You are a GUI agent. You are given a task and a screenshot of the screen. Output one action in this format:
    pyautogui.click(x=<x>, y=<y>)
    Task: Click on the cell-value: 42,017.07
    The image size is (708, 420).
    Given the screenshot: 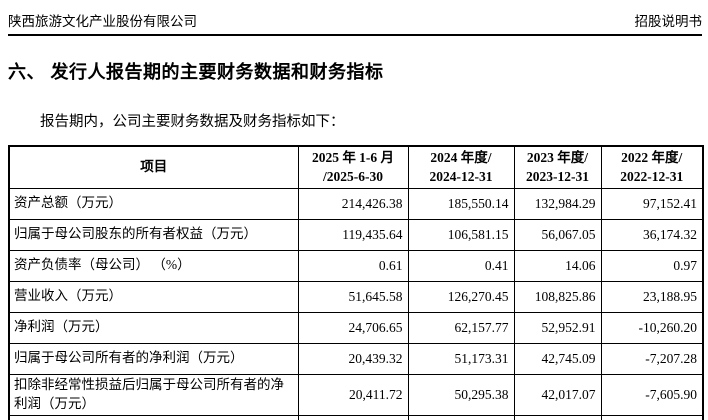 What is the action you would take?
    pyautogui.click(x=557, y=394)
    